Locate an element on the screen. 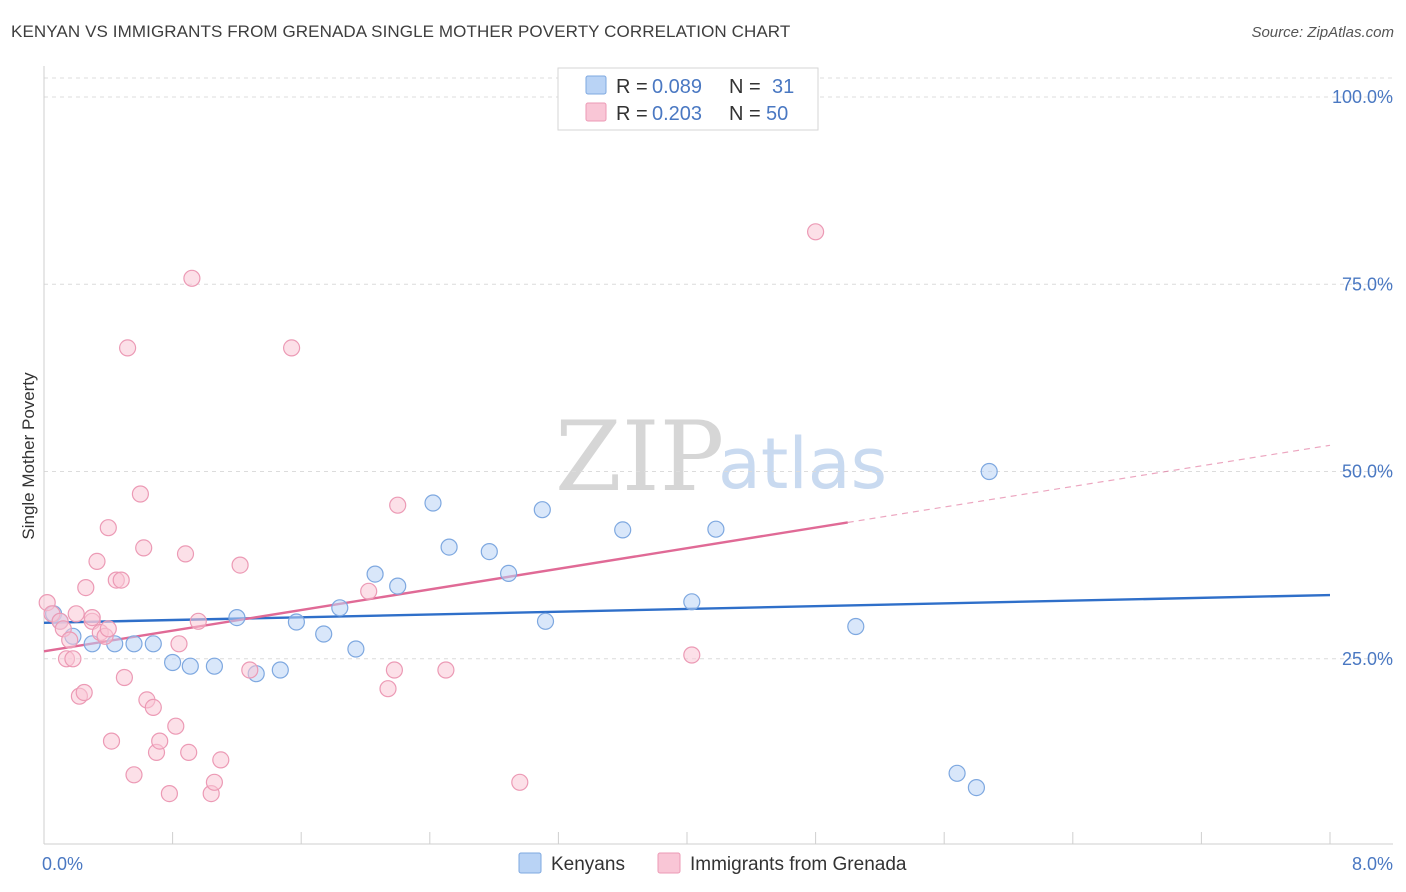 This screenshot has width=1406, height=892. legend-n-label-1: N = is located at coordinates (745, 114).